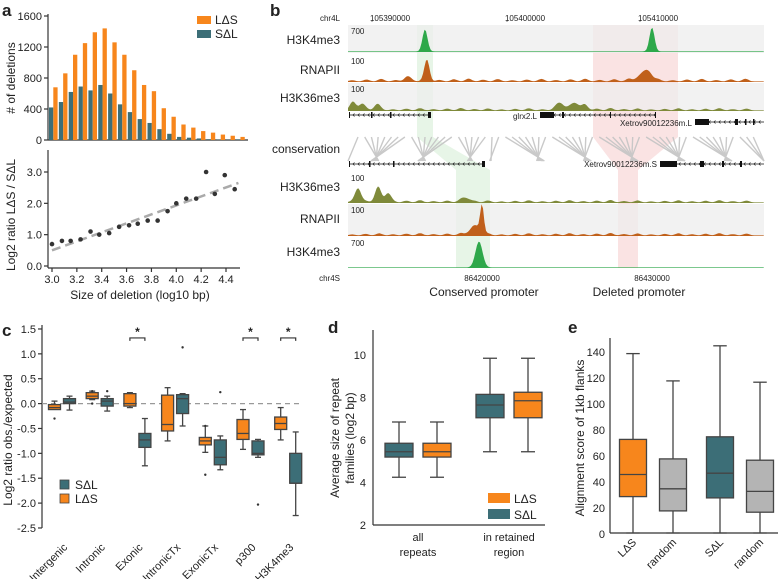 Image resolution: width=778 pixels, height=579 pixels. I want to click on significance-star: *, so click(288, 332).